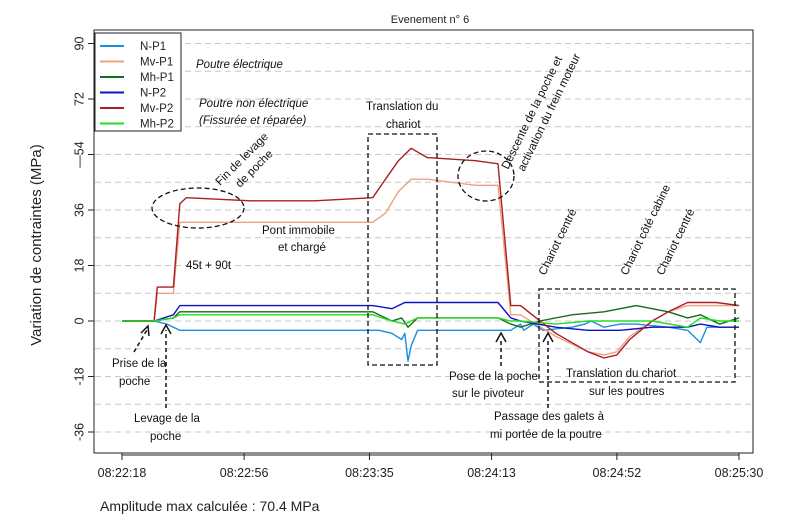  What do you see at coordinates (253, 104) in the screenshot?
I see `annotation-poutre-non-electrique: Poutre non électrique` at bounding box center [253, 104].